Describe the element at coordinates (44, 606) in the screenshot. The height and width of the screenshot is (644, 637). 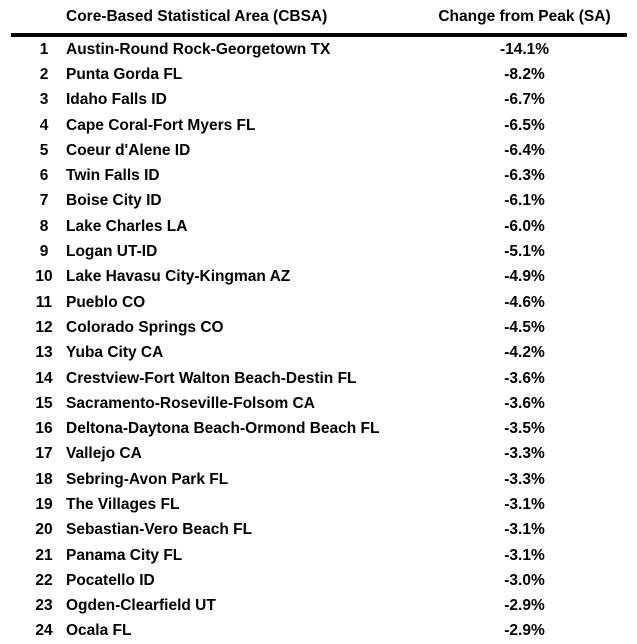
I see `rank-cell: 23` at that location.